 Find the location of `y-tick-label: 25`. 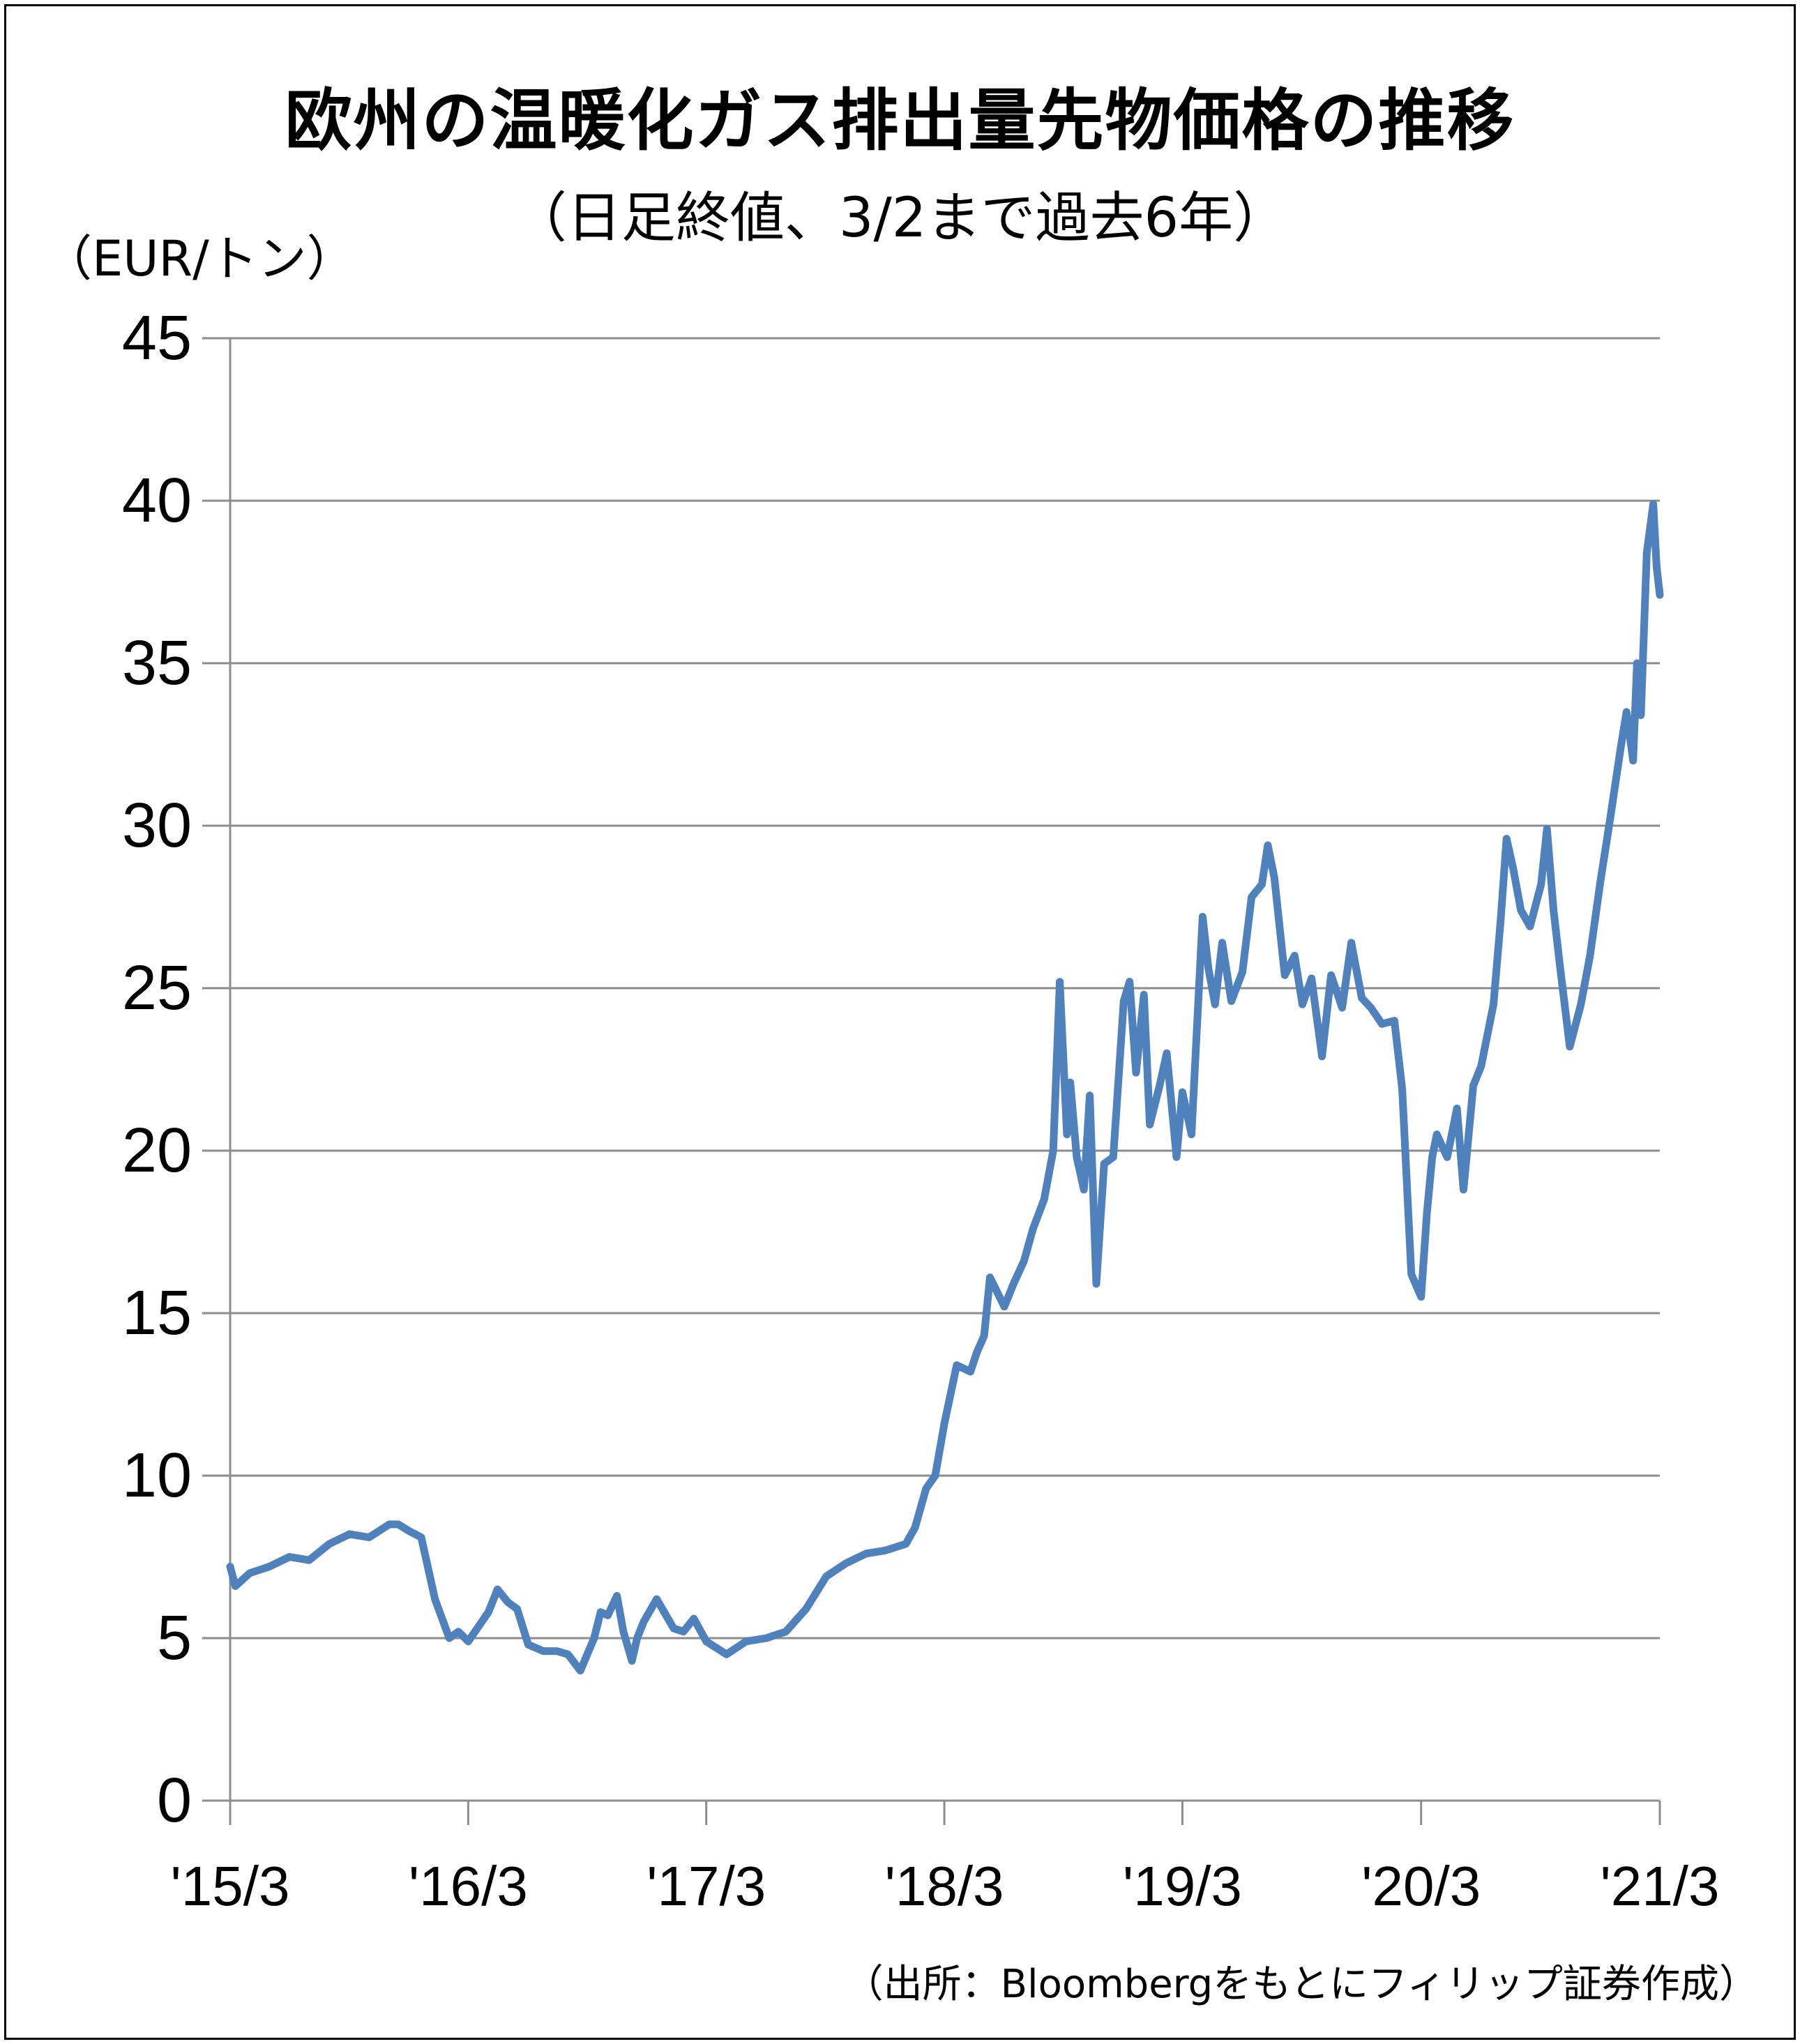

y-tick-label: 25 is located at coordinates (157, 988).